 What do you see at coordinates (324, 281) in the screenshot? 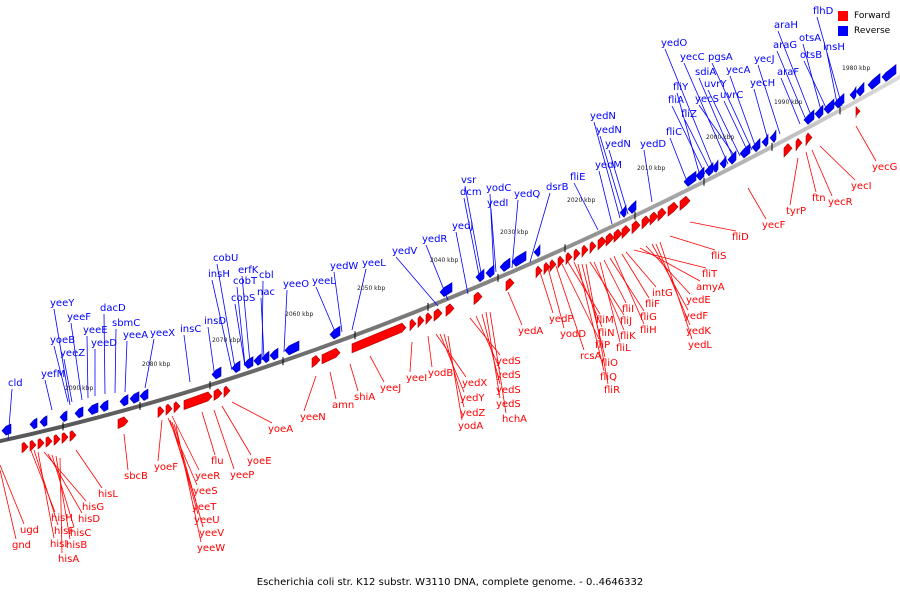
I see `reverse-gene-label: yeeL` at bounding box center [324, 281].